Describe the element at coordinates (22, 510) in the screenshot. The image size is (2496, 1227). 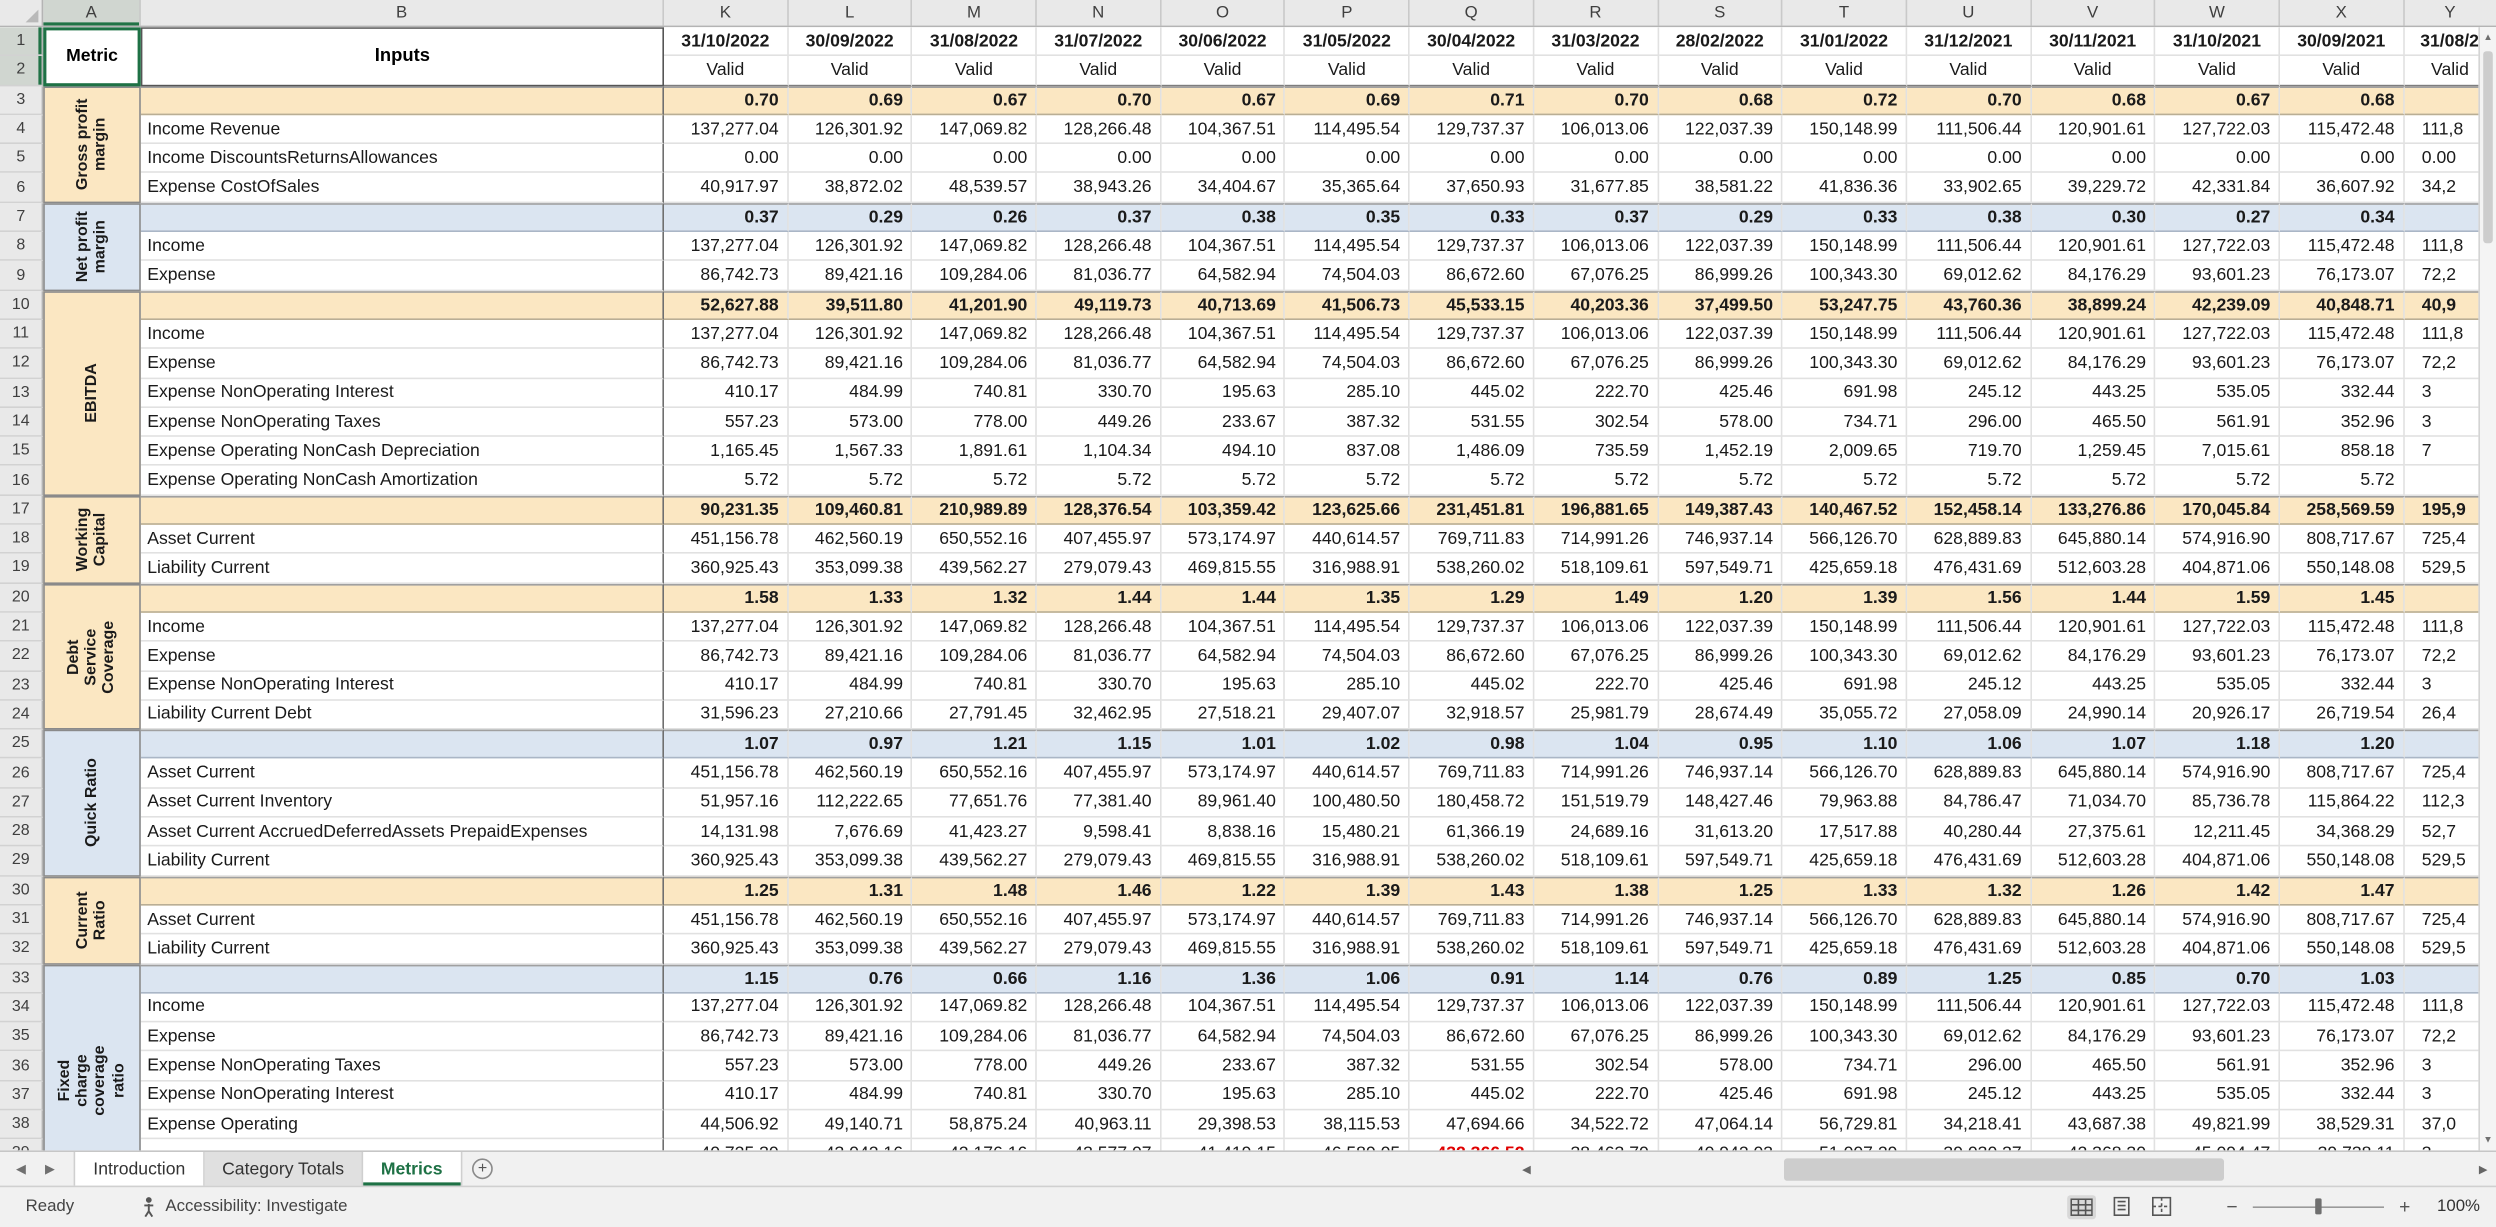
I see `row-header-17: 17` at that location.